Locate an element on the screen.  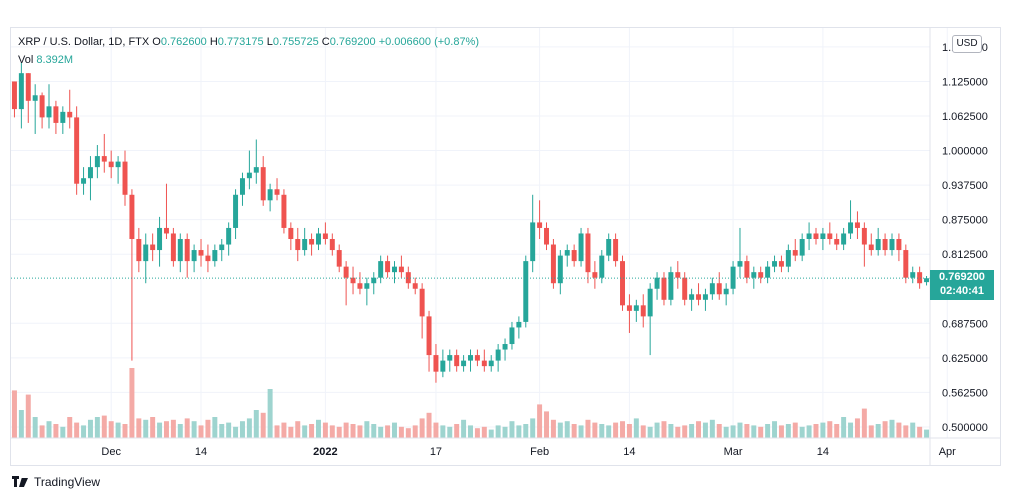
y-tick-label: 0.812500 is located at coordinates (965, 255).